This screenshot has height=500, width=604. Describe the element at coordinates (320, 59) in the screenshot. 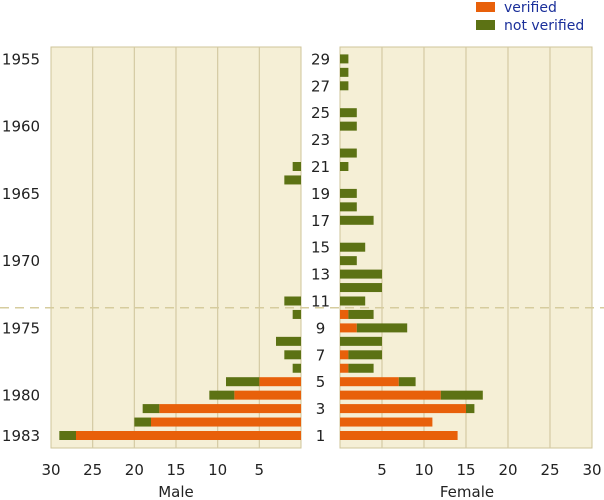

I see `age-label-29: 29` at that location.